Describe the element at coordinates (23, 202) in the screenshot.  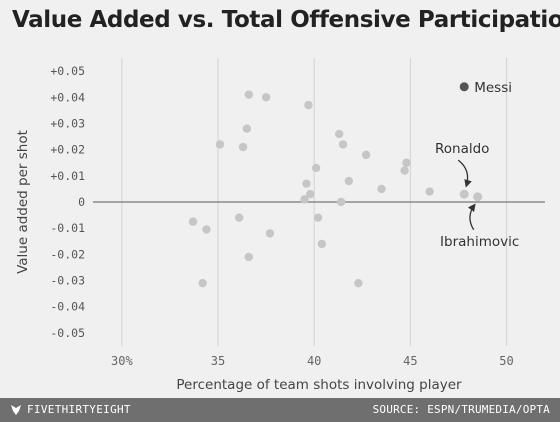
I see `y-axis-title: Value added per shot` at that location.